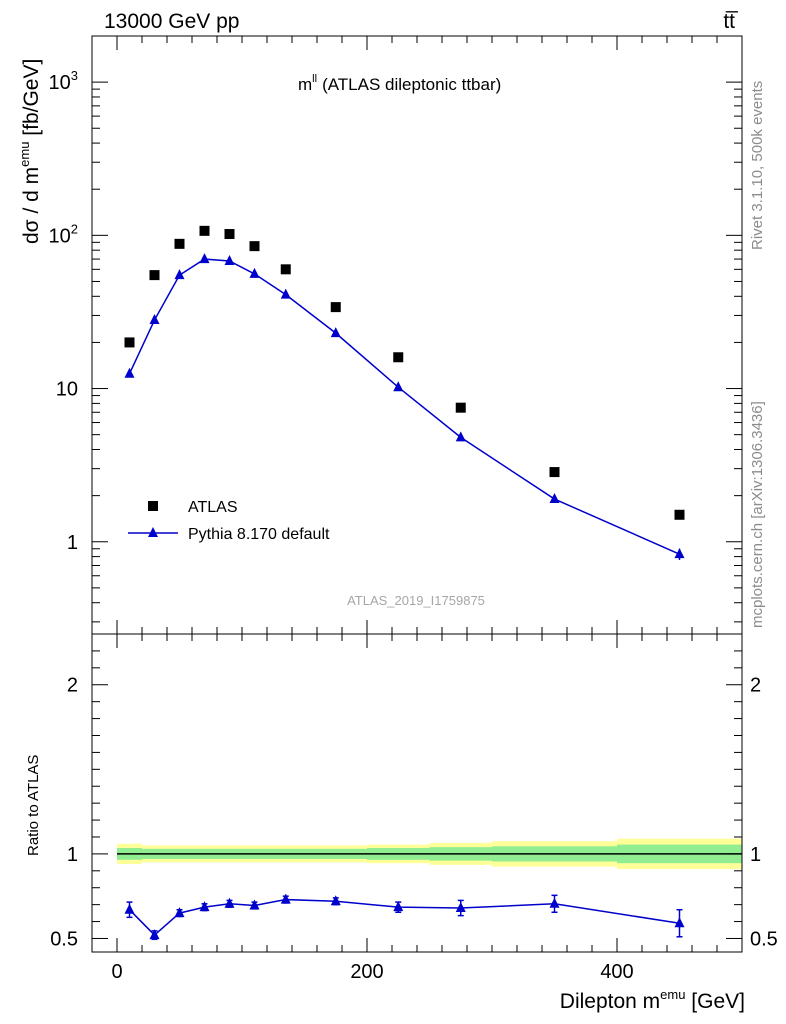  What do you see at coordinates (153, 532) in the screenshot?
I see `legend-marker-pythia` at bounding box center [153, 532].